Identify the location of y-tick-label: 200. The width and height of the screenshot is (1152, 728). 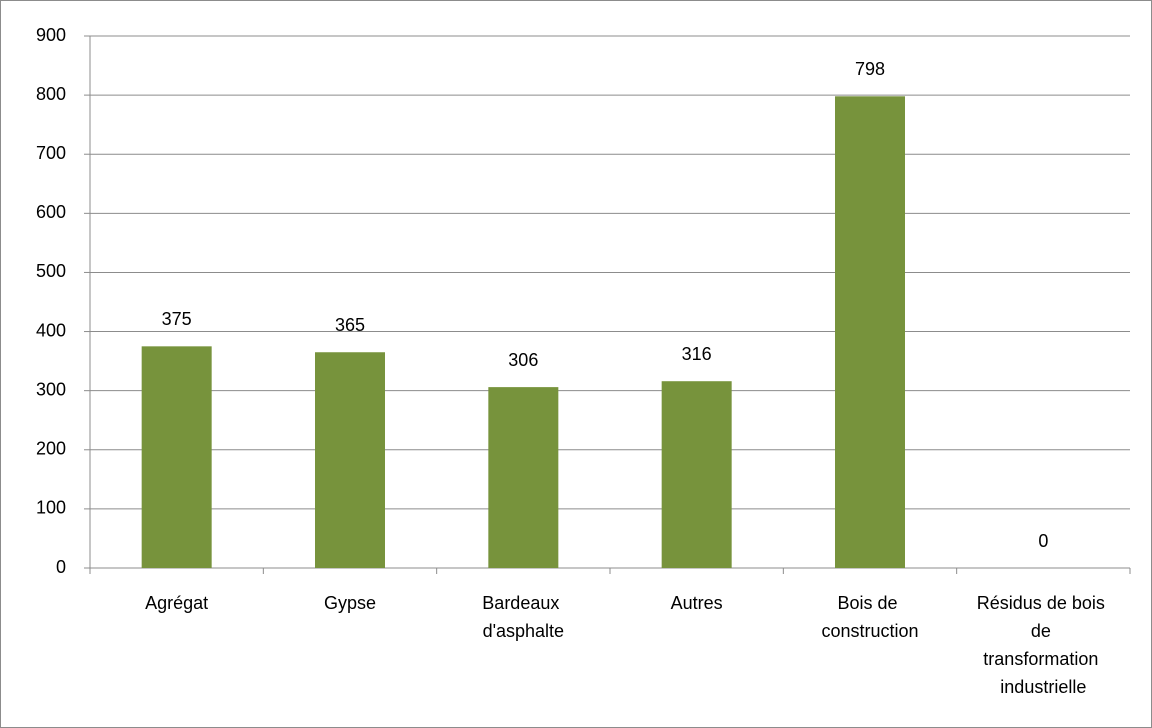
(51, 449).